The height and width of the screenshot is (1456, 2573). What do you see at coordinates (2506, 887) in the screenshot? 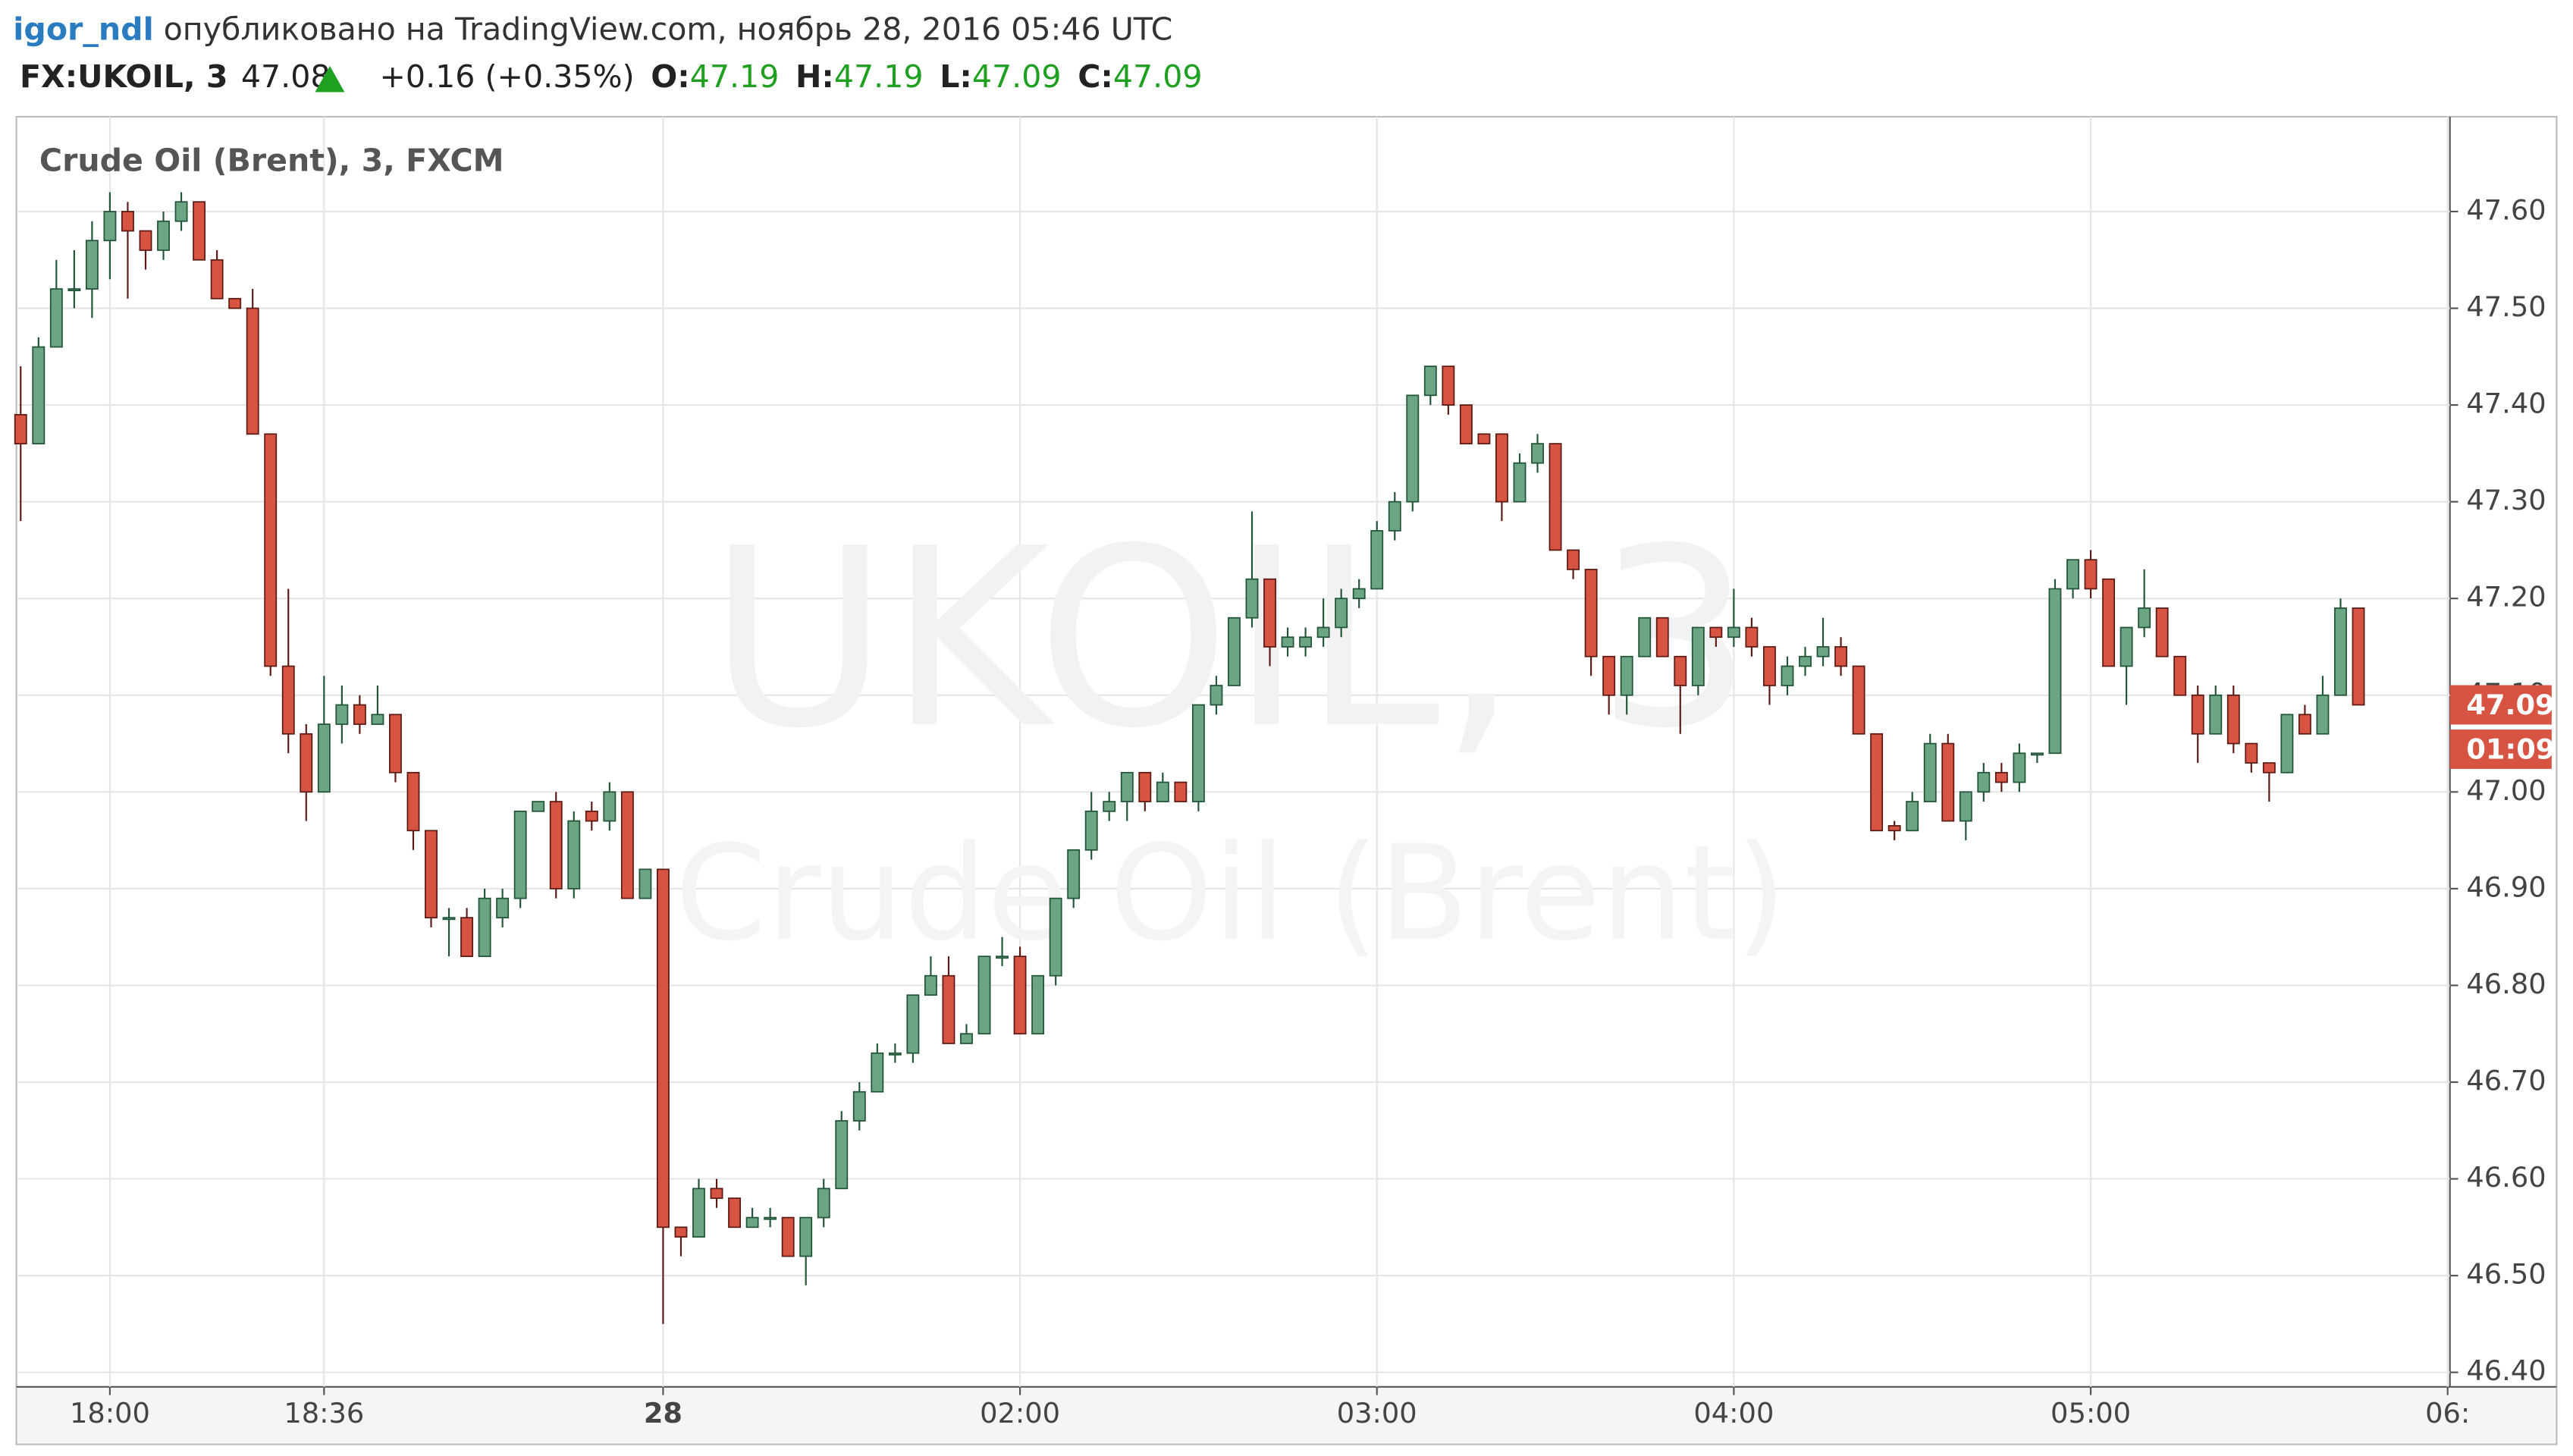
I see `y-tick-label: 46.90` at bounding box center [2506, 887].